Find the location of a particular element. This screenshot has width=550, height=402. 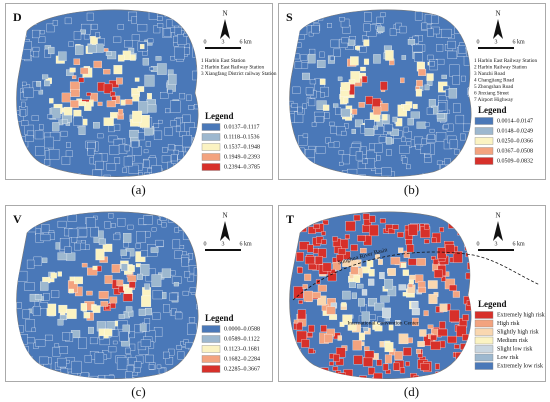

station-item: 1 Harbin East Station is located at coordinates (223, 61).